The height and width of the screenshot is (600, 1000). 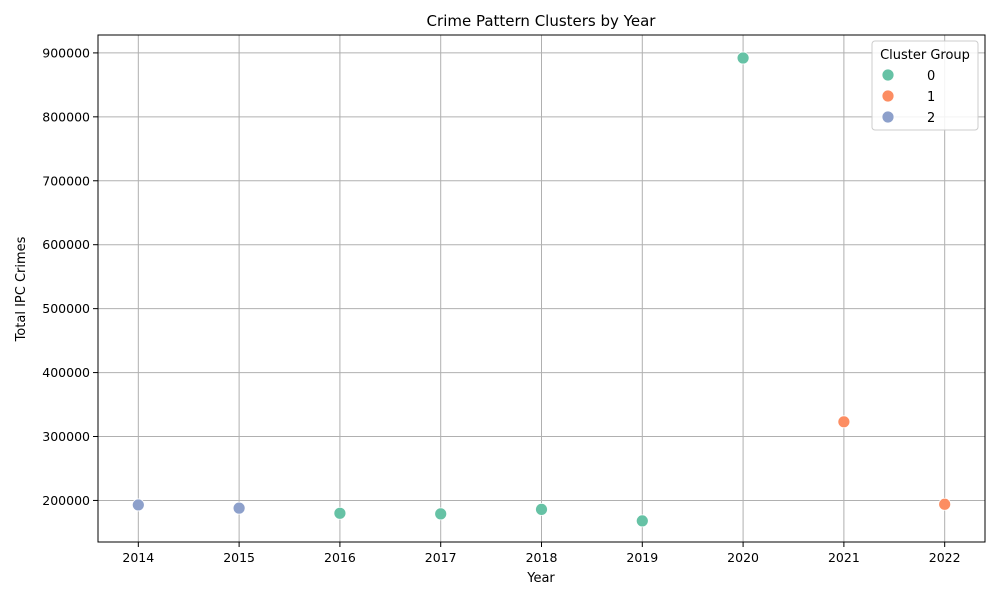 What do you see at coordinates (542, 557) in the screenshot?
I see `x-tick-label: 2018` at bounding box center [542, 557].